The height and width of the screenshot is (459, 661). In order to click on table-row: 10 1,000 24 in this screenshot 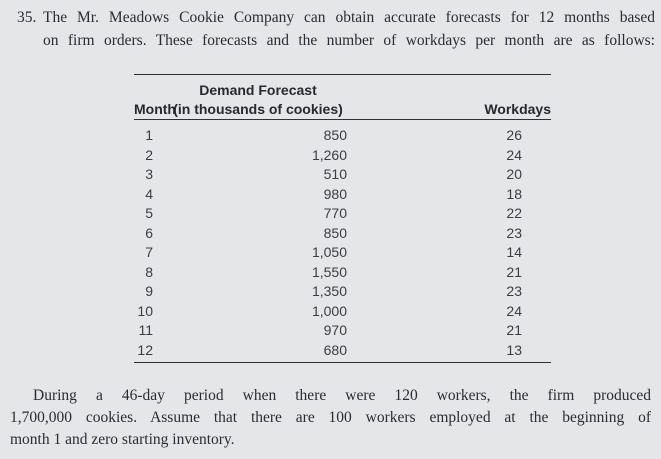, I will do `click(342, 312)`.